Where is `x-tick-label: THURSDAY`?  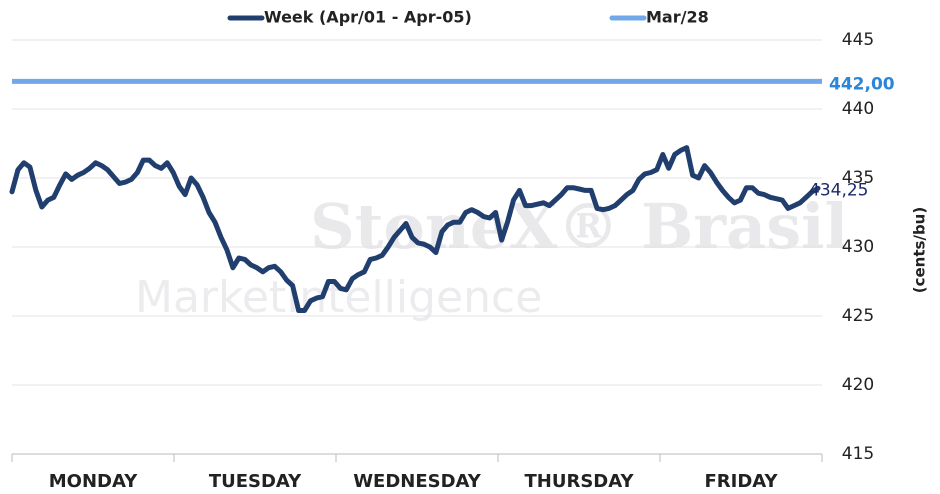
x-tick-label: THURSDAY is located at coordinates (580, 481).